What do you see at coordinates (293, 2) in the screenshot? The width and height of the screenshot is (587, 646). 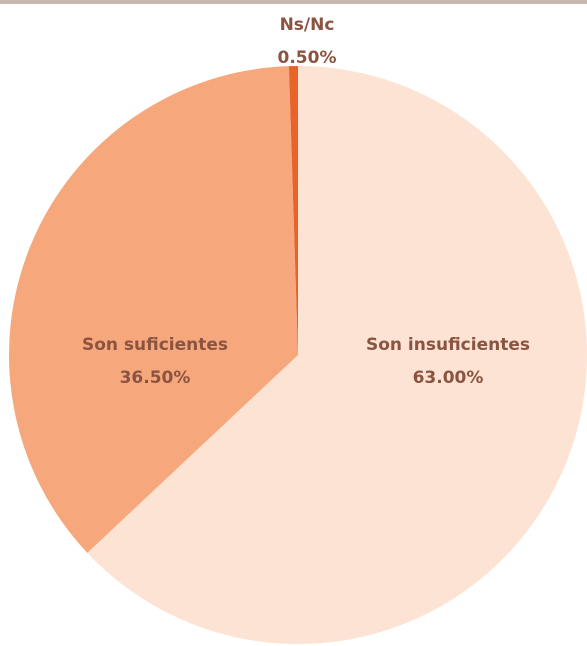 I see `top-border` at bounding box center [293, 2].